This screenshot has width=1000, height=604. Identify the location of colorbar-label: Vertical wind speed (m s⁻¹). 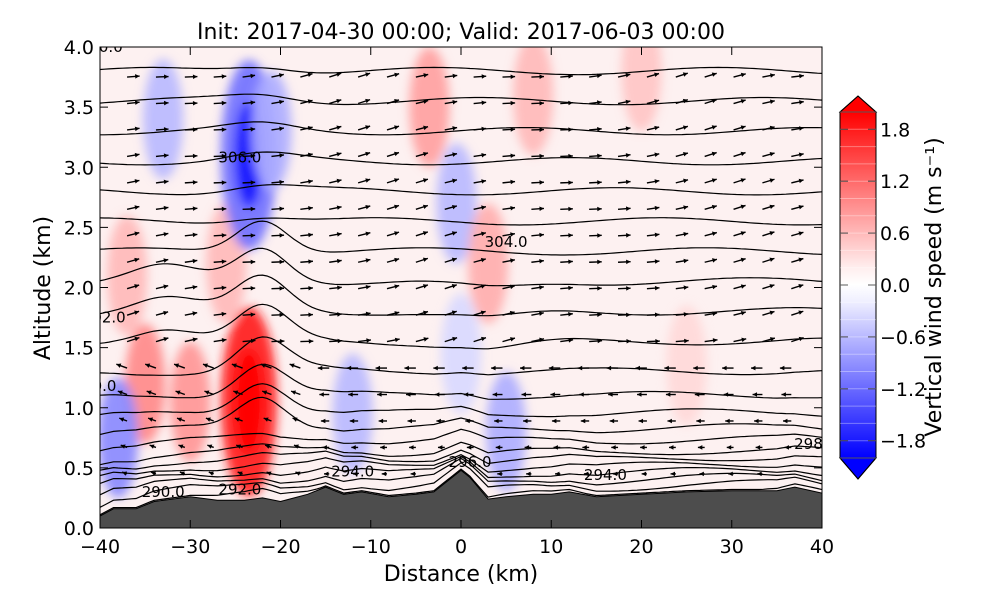
(934, 286).